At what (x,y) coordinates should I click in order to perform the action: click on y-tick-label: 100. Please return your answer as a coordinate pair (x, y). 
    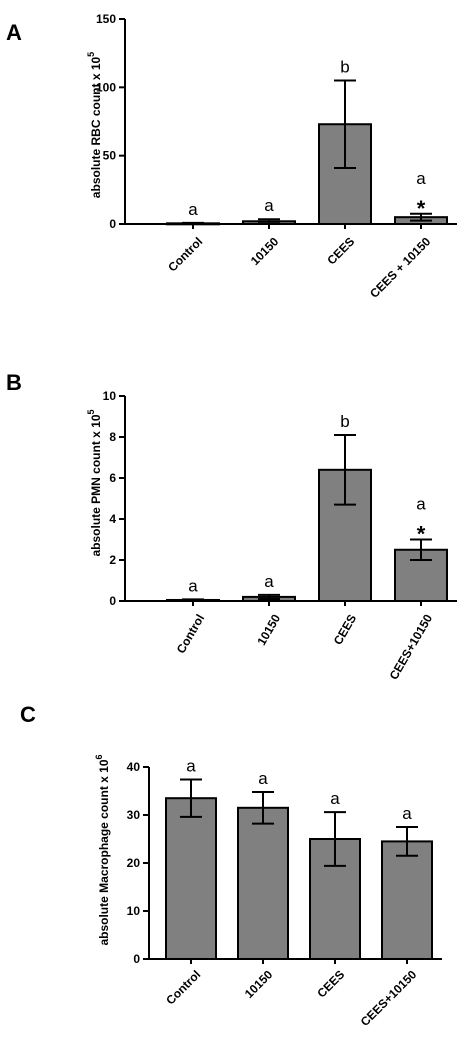
    Looking at the image, I should click on (106, 87).